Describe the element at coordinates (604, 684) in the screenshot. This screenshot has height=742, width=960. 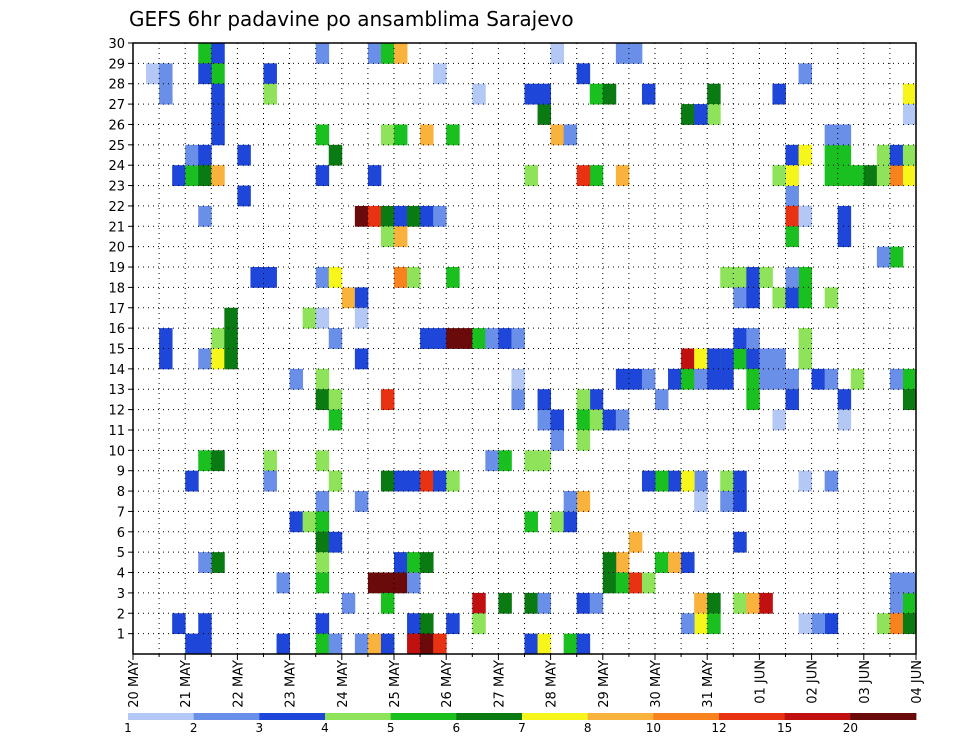
I see `x-tick-label: 29 MAY` at that location.